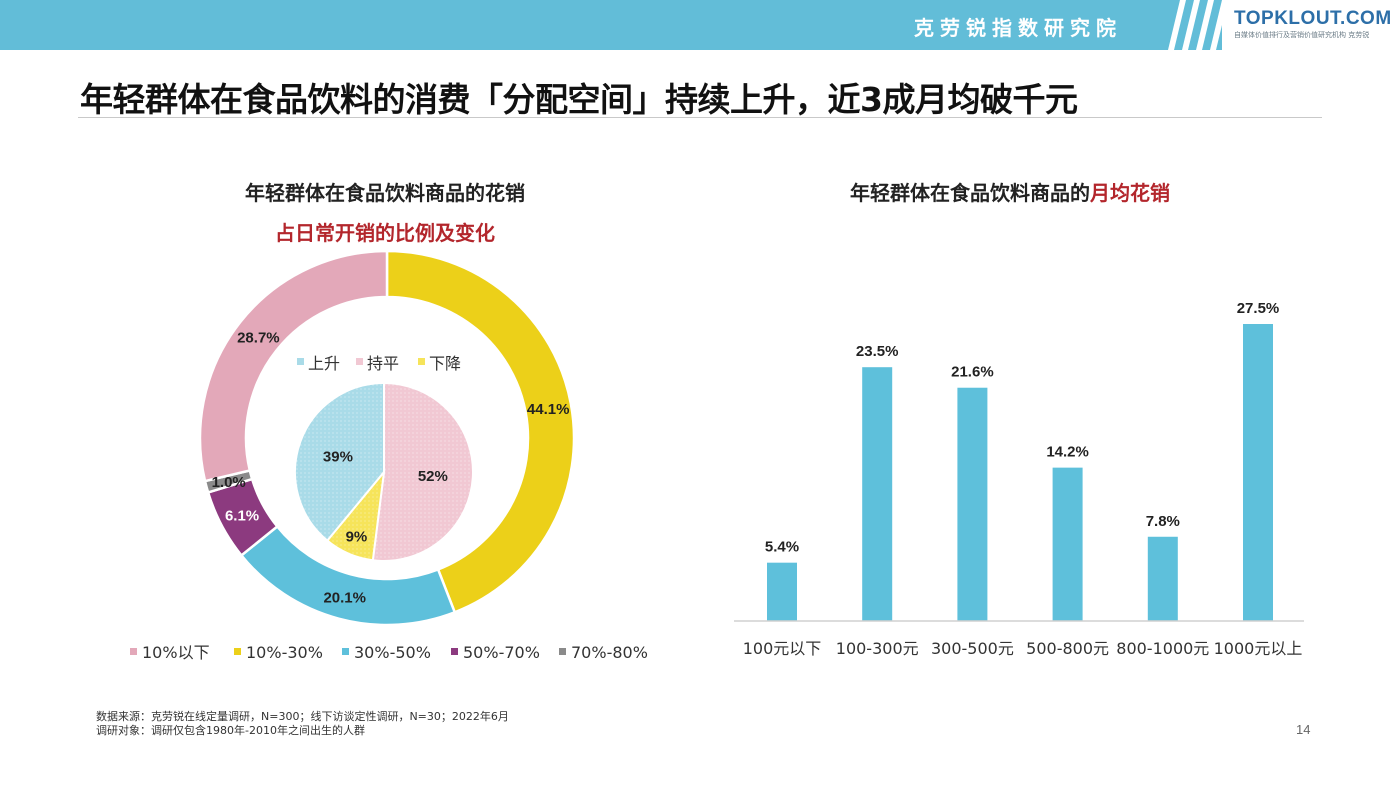 Image resolution: width=1400 pixels, height=788 pixels. I want to click on right-chart-title: 年轻群体在食品饮料商品的月均花销, so click(1010, 191).